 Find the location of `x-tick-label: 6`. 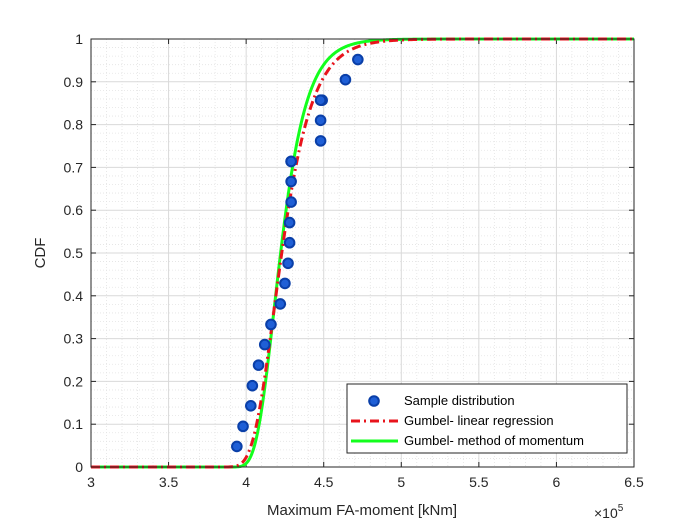

x-tick-label: 6 is located at coordinates (557, 482).